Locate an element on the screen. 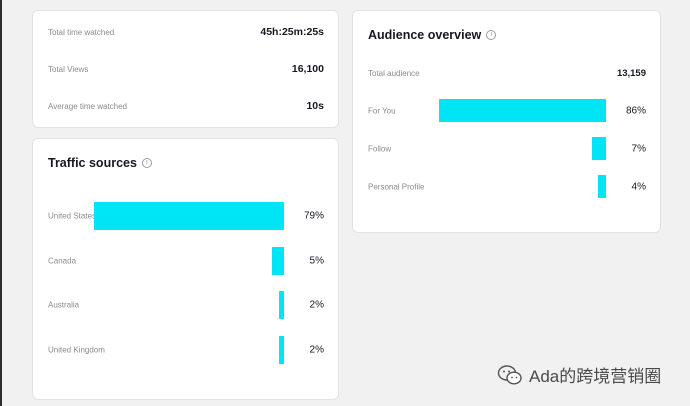 The image size is (690, 406). audience-percent: 4% is located at coordinates (638, 186).